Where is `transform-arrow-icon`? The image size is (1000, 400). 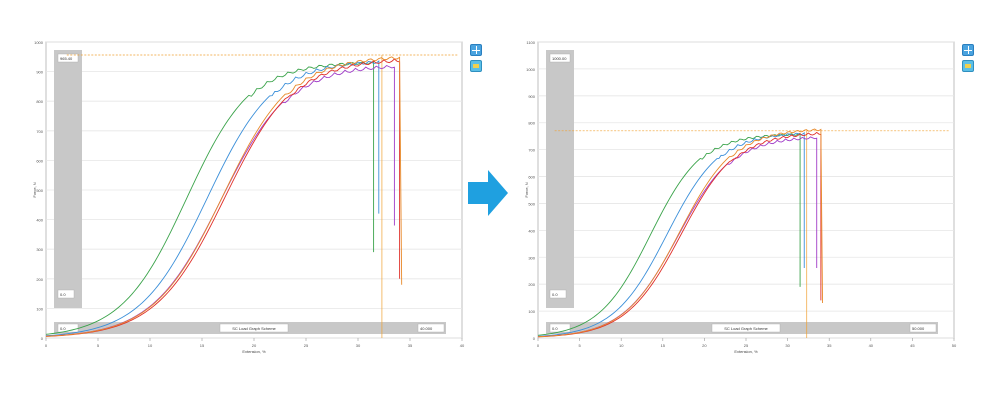 transform-arrow-icon is located at coordinates (488, 193).